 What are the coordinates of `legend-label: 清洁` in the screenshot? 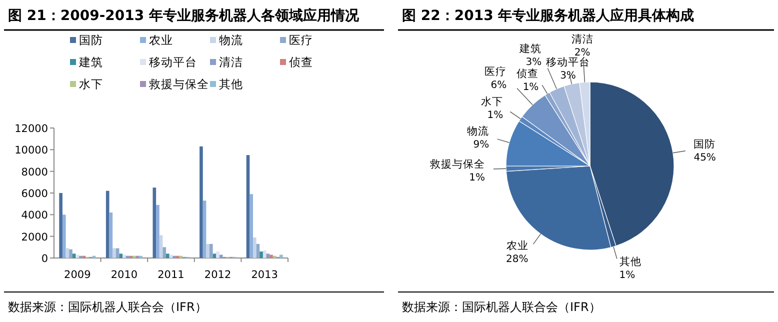 It's located at (231, 62).